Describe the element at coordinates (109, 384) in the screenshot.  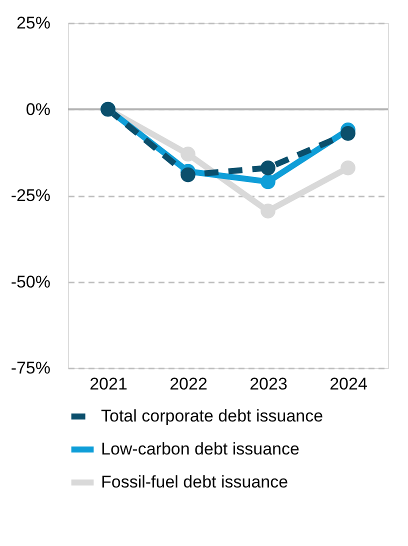
I see `x-tick-label: 2021` at that location.